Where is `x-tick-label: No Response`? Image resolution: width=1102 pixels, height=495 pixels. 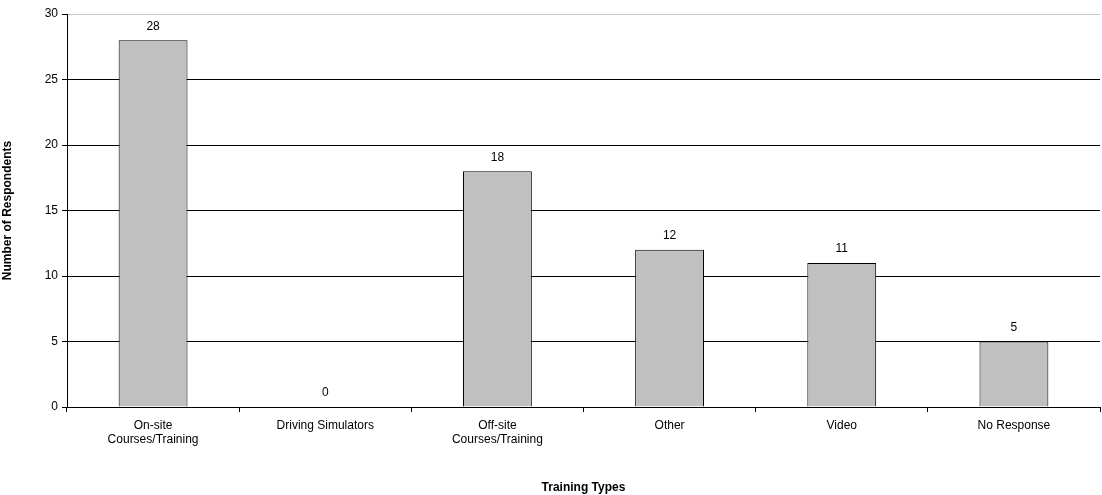
x-tick-label: No Response is located at coordinates (1014, 424).